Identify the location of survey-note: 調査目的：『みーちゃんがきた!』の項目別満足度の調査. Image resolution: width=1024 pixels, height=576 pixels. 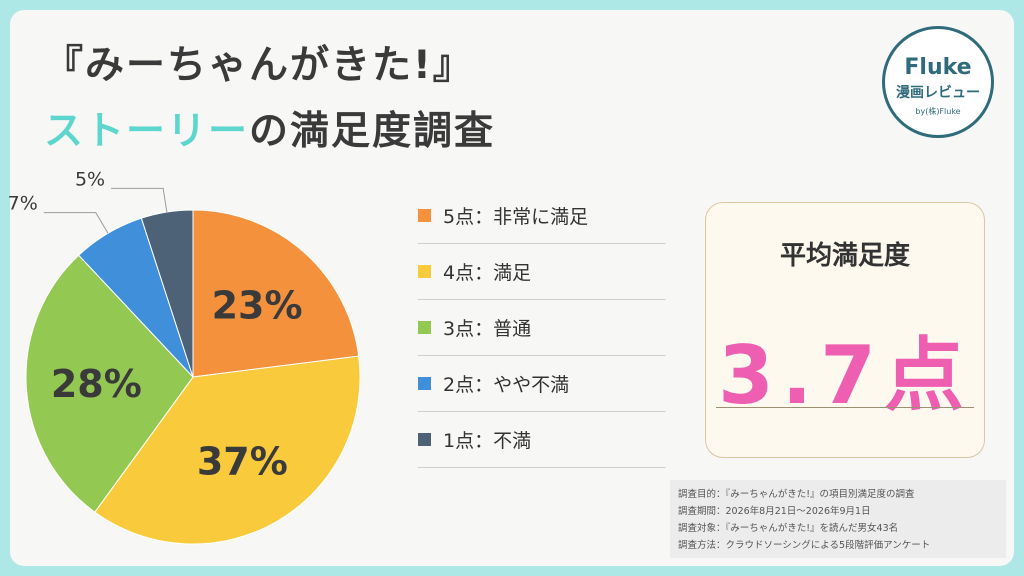
(796, 494).